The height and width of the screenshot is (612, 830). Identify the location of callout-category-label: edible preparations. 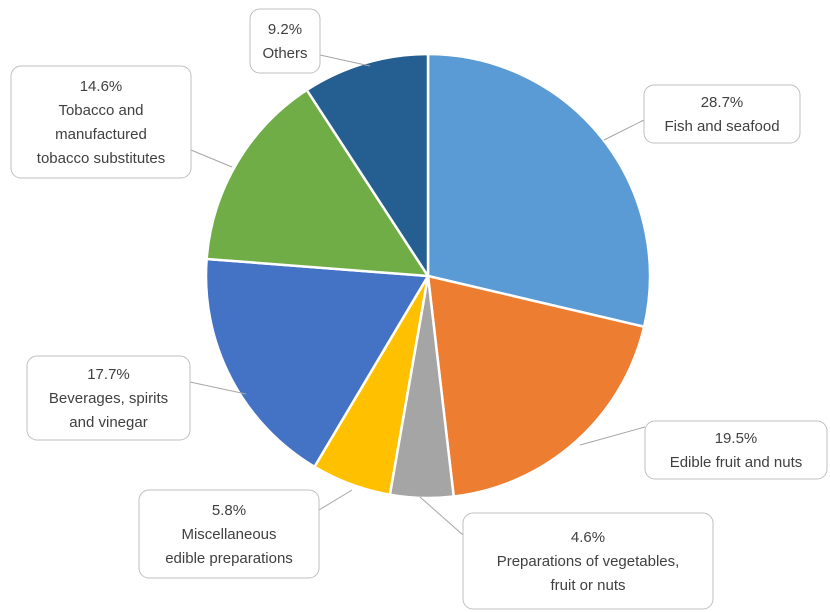
(229, 558).